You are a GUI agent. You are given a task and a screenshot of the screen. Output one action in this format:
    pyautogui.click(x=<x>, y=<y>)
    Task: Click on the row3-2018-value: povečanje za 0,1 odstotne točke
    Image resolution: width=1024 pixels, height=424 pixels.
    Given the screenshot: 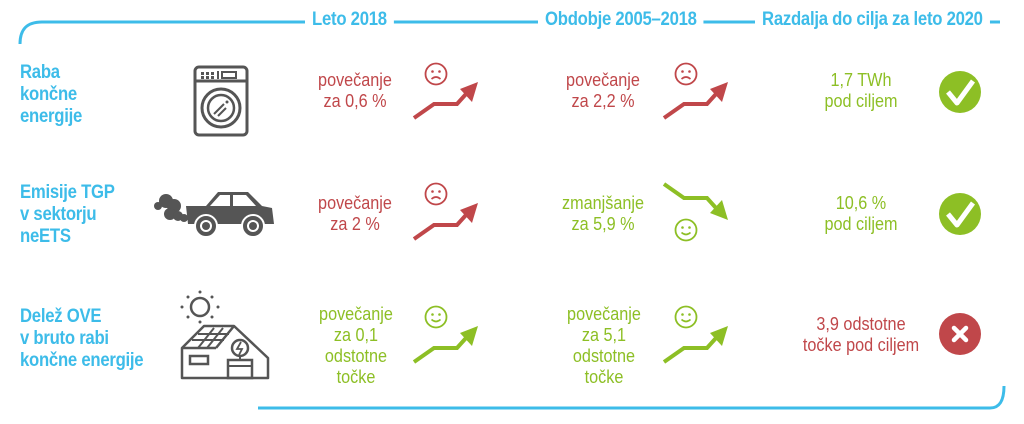 What is the action you would take?
    pyautogui.click(x=356, y=345)
    